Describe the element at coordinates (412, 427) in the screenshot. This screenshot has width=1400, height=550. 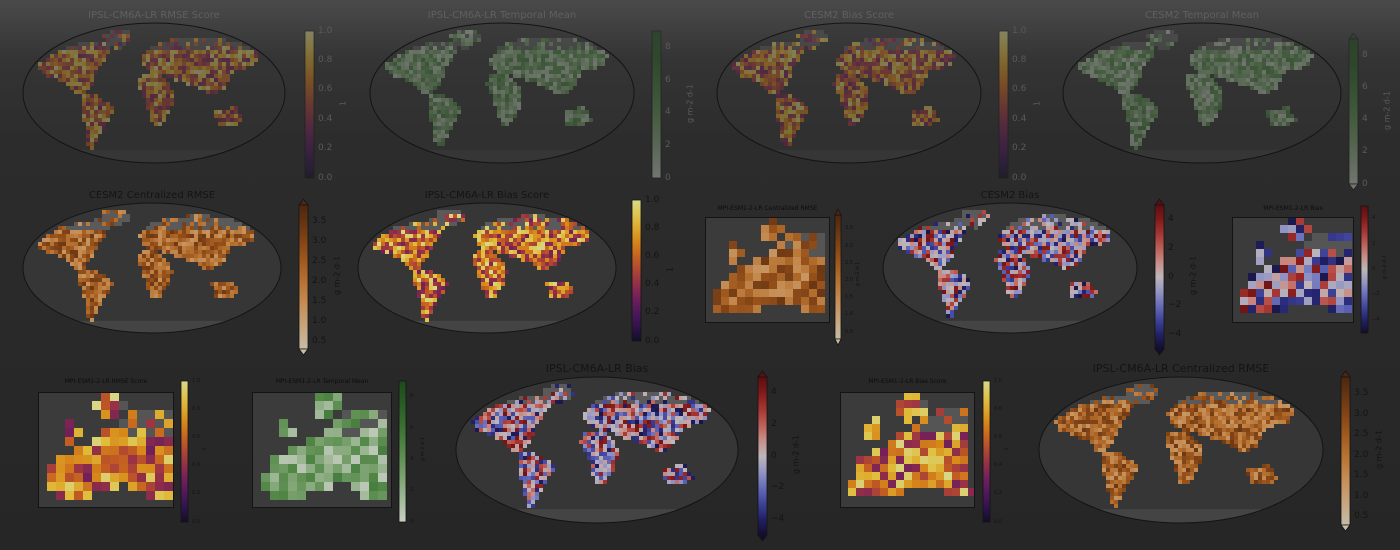
I see `colorbar-tick-label: 6` at that location.